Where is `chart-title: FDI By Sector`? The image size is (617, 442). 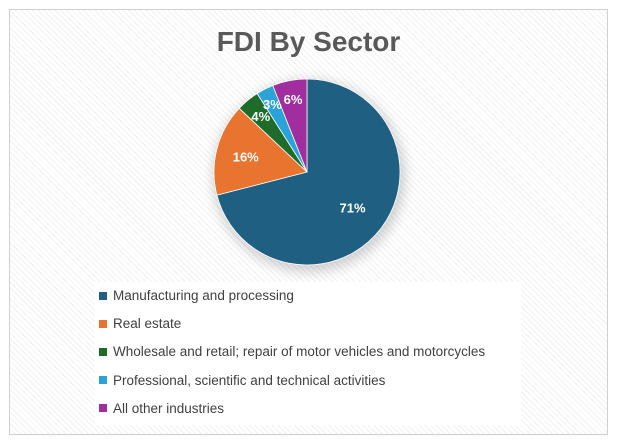
chart-title: FDI By Sector is located at coordinates (308, 41).